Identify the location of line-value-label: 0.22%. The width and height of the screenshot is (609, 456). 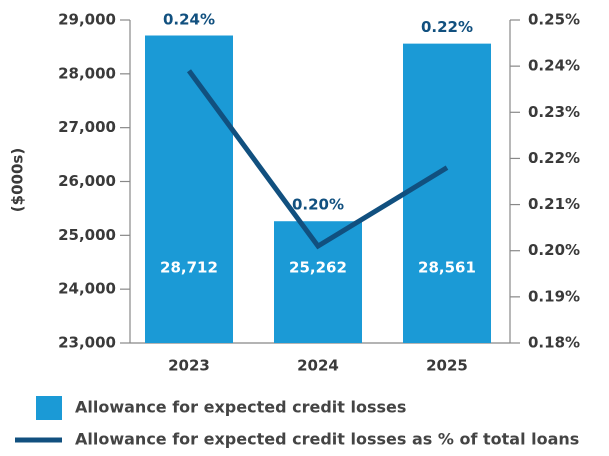
(447, 27).